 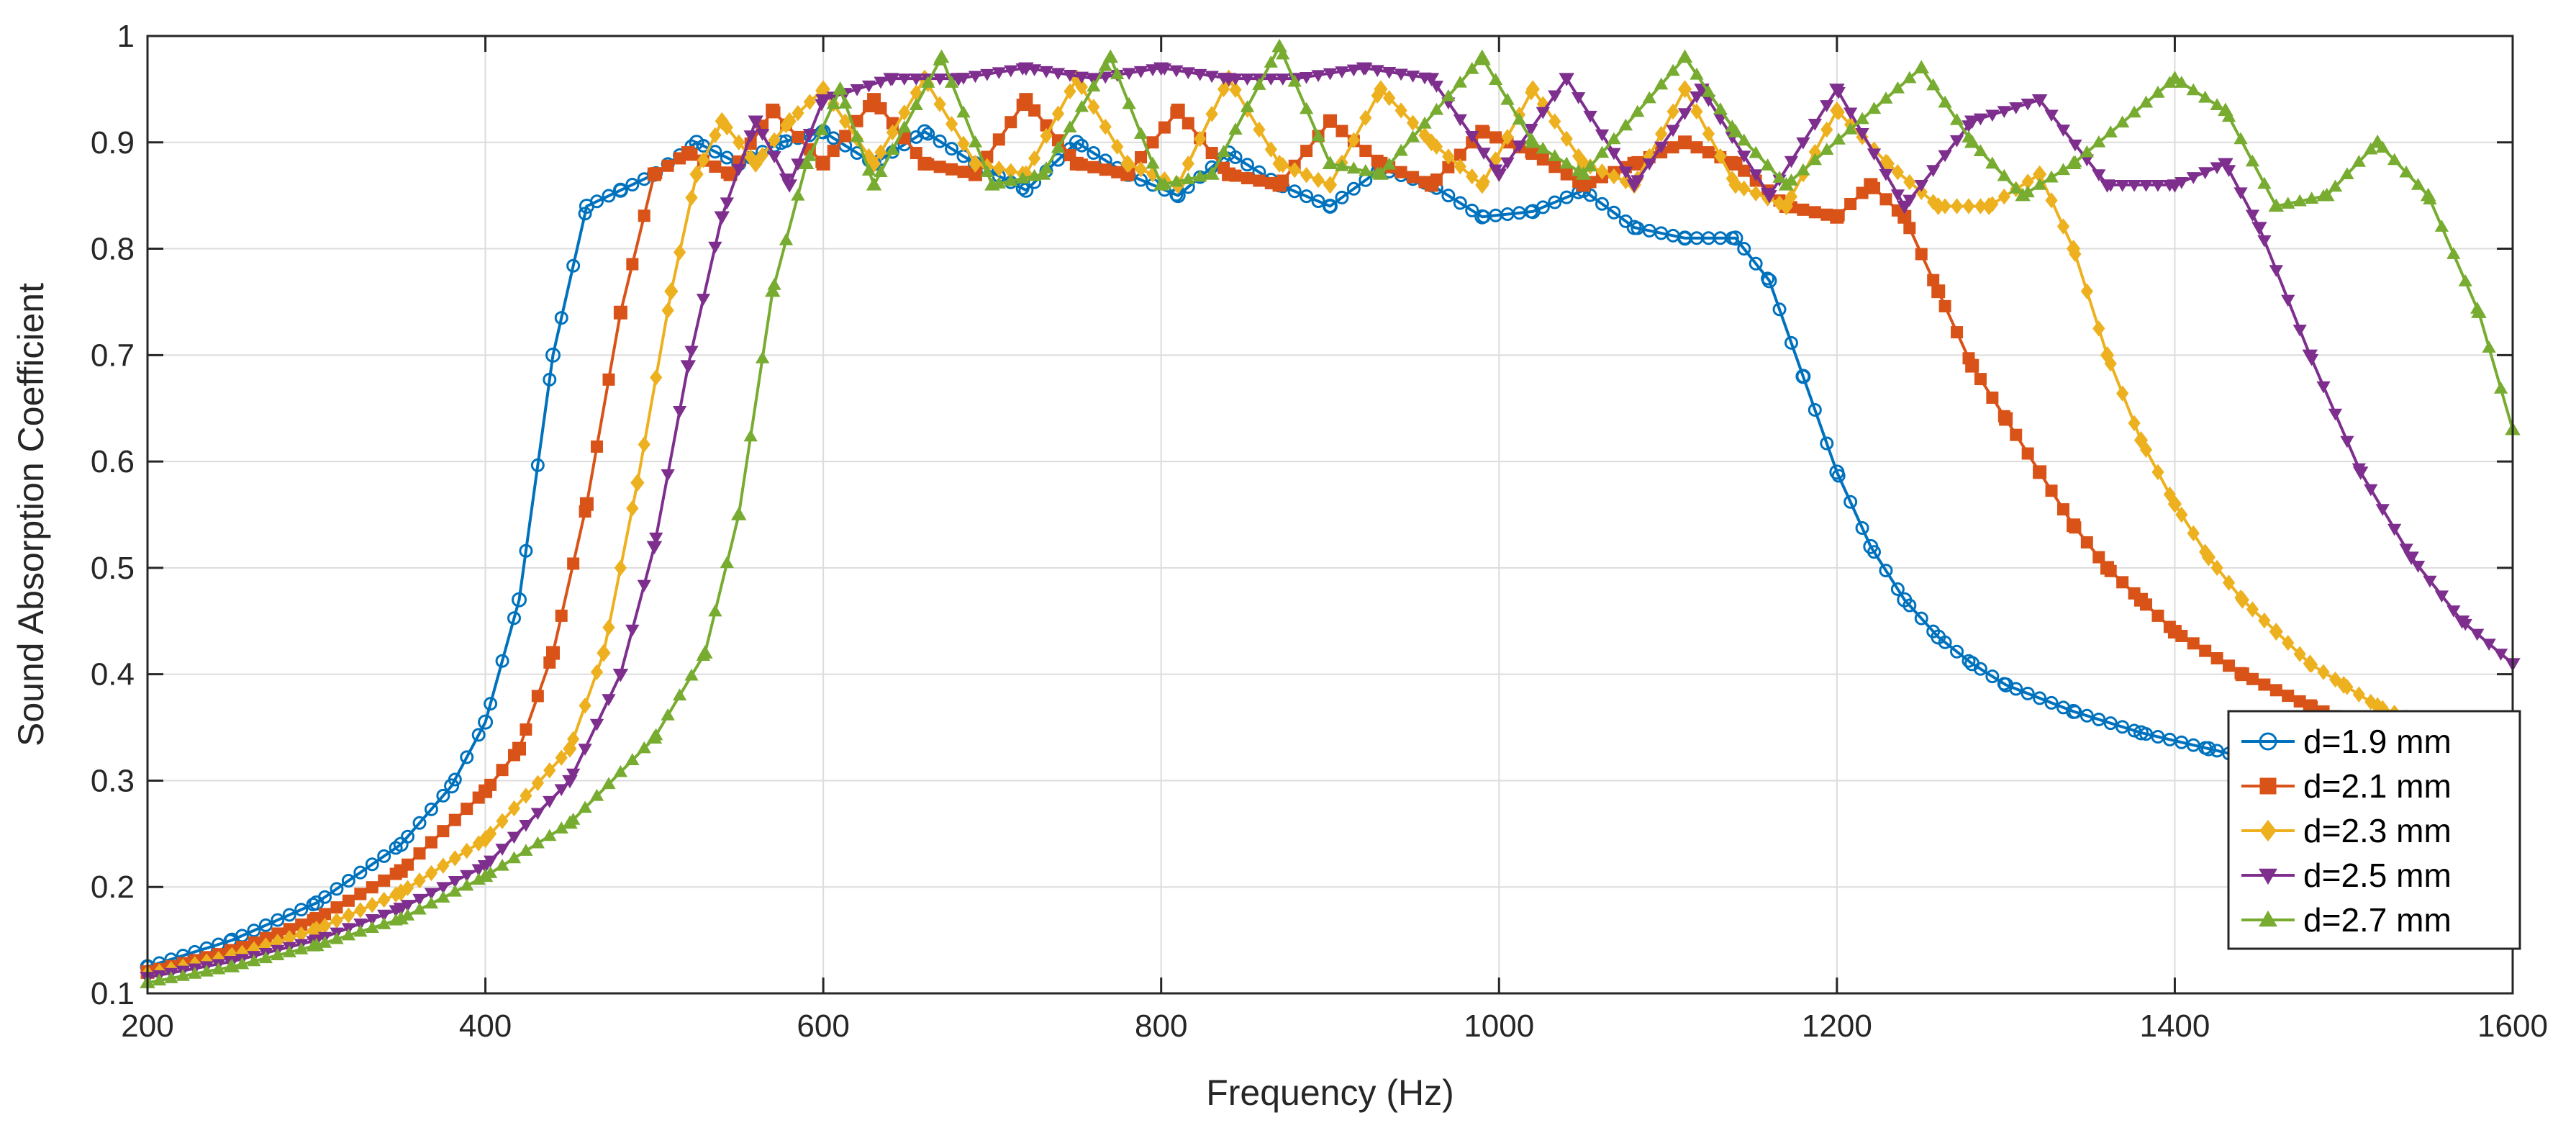 What do you see at coordinates (1499, 1026) in the screenshot?
I see `x-tick-label: 1000` at bounding box center [1499, 1026].